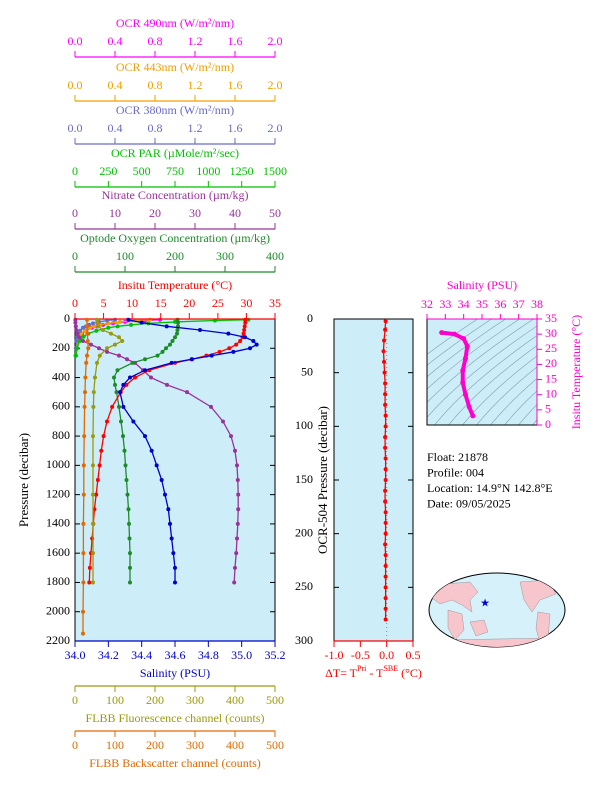 The width and height of the screenshot is (598, 785). What do you see at coordinates (75, 213) in the screenshot?
I see `x-tick-label: 0` at bounding box center [75, 213].